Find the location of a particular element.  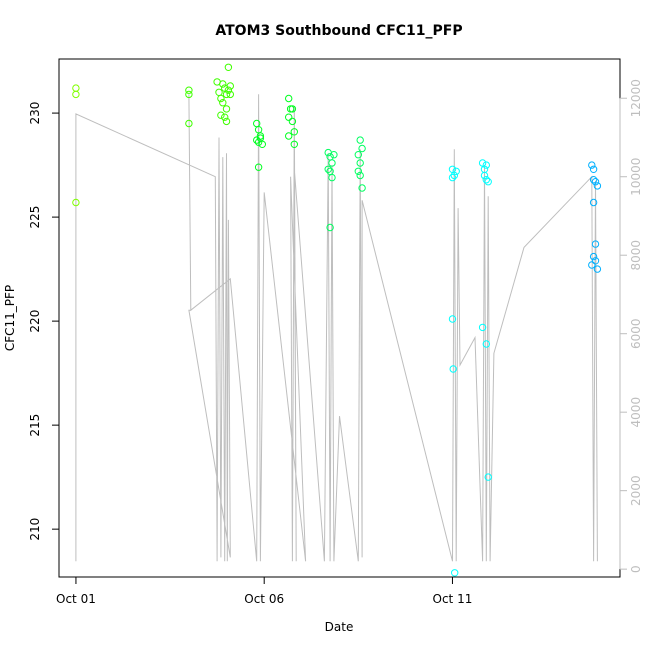

x-axis-label: Date is located at coordinates (339, 627).